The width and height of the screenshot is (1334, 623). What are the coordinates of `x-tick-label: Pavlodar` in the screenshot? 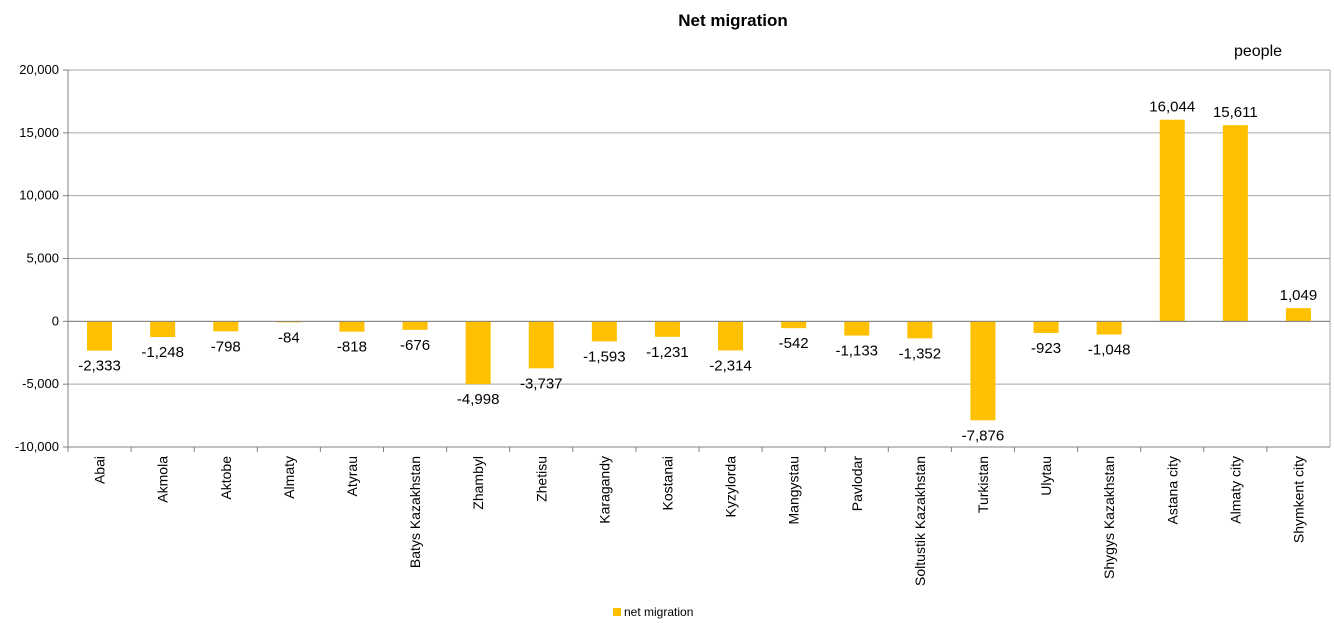 It's located at (857, 484).